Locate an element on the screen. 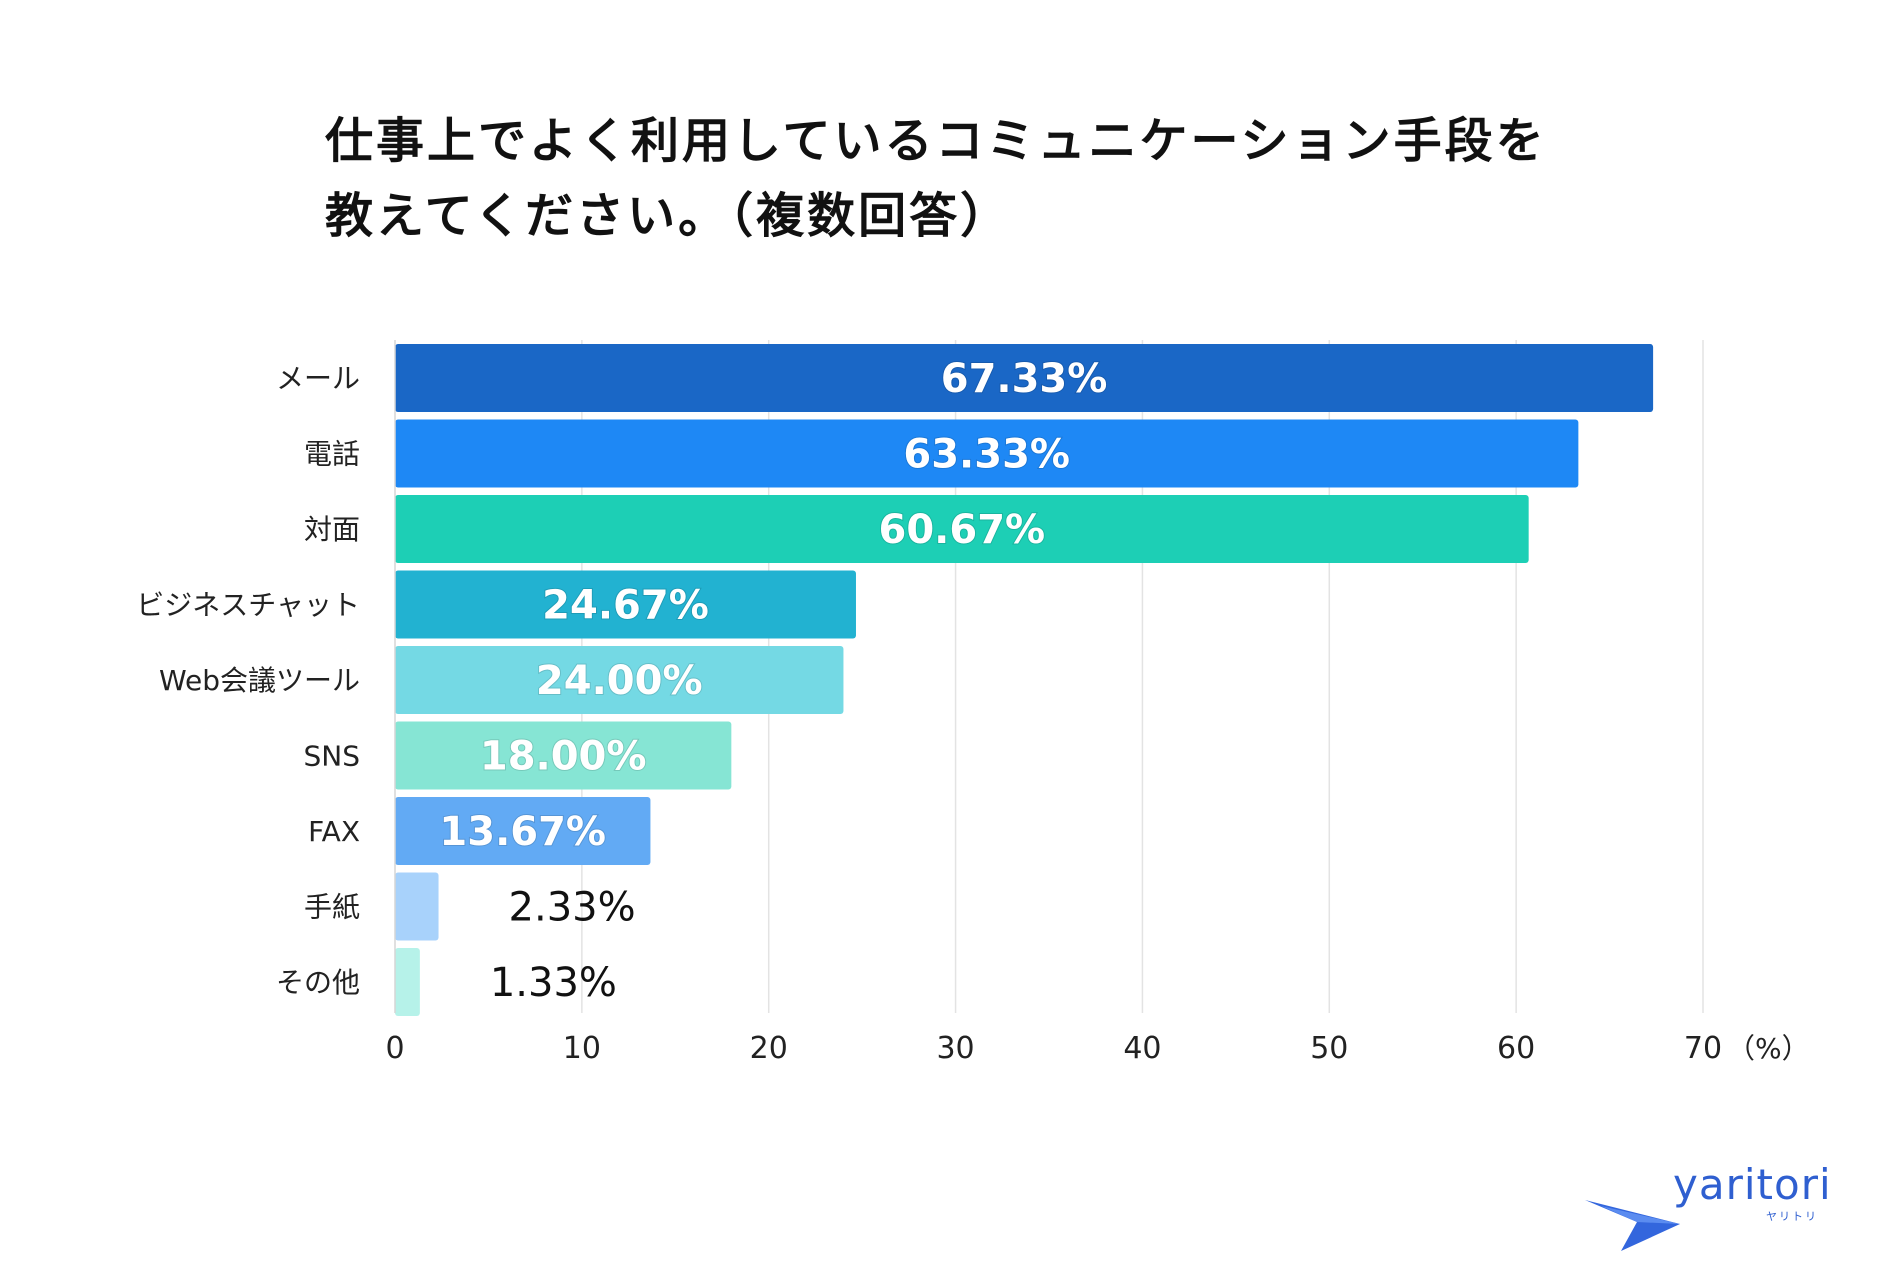 The height and width of the screenshot is (1280, 1900). data-label: 24.67% is located at coordinates (625, 606).